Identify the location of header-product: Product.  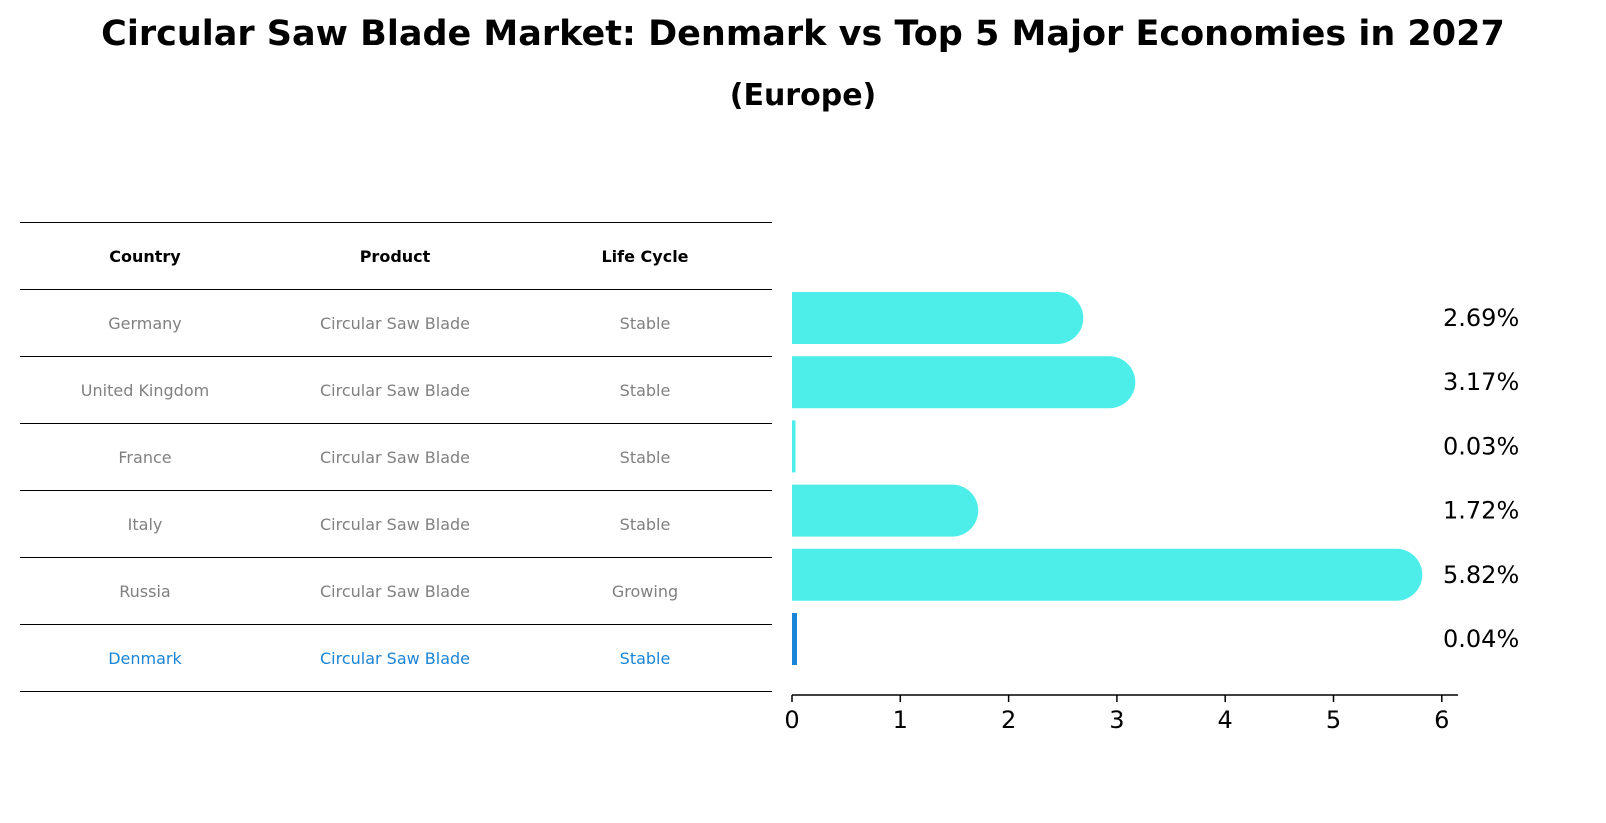
(395, 256).